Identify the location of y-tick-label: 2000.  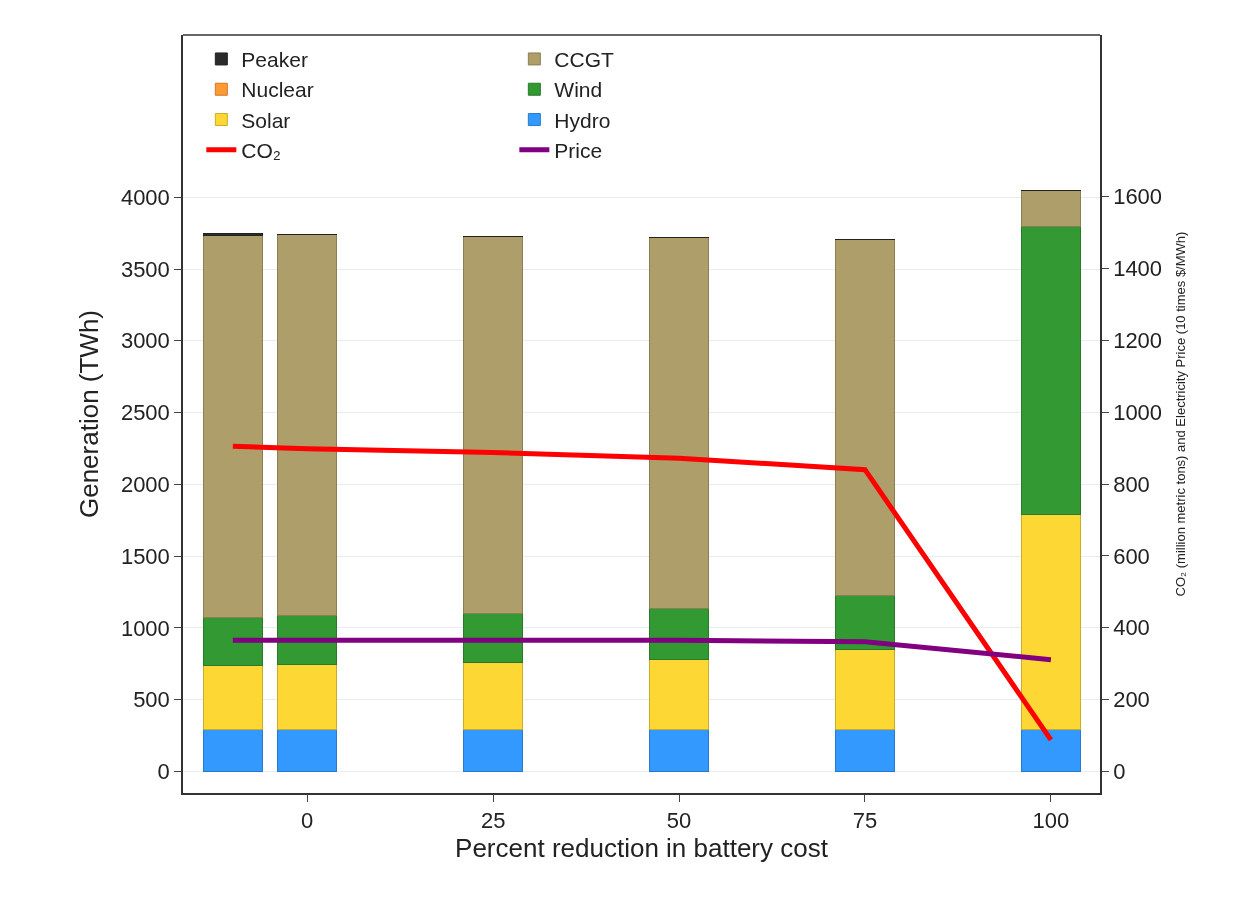
(145, 485).